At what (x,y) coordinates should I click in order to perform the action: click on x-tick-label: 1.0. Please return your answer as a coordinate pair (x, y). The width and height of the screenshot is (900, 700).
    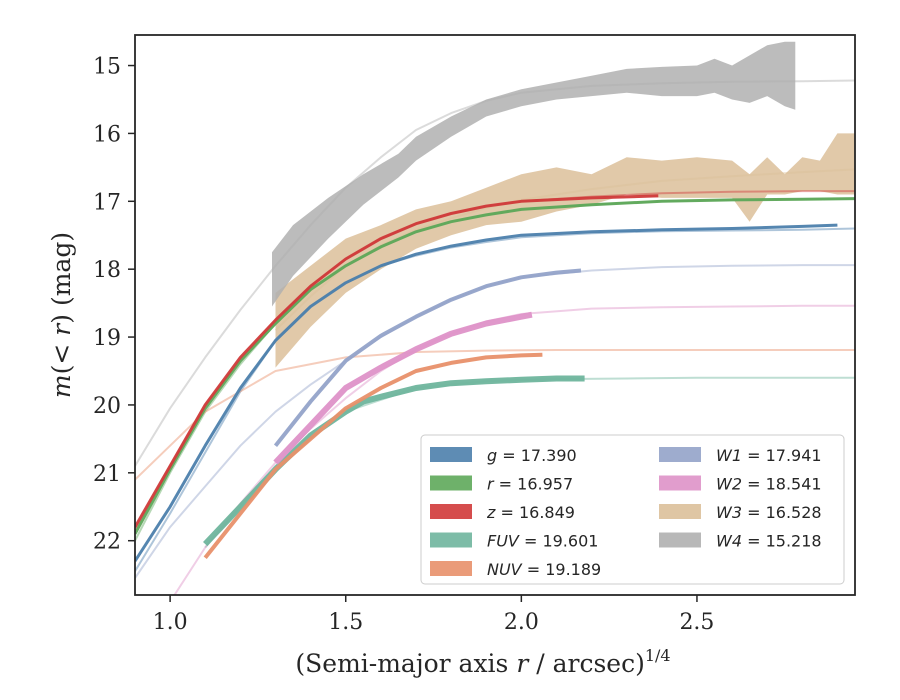
    Looking at the image, I should click on (170, 622).